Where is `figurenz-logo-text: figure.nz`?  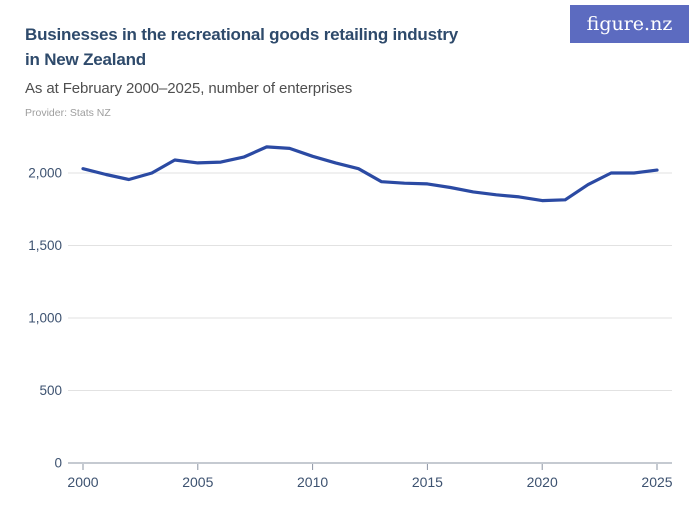 figurenz-logo-text: figure.nz is located at coordinates (629, 24).